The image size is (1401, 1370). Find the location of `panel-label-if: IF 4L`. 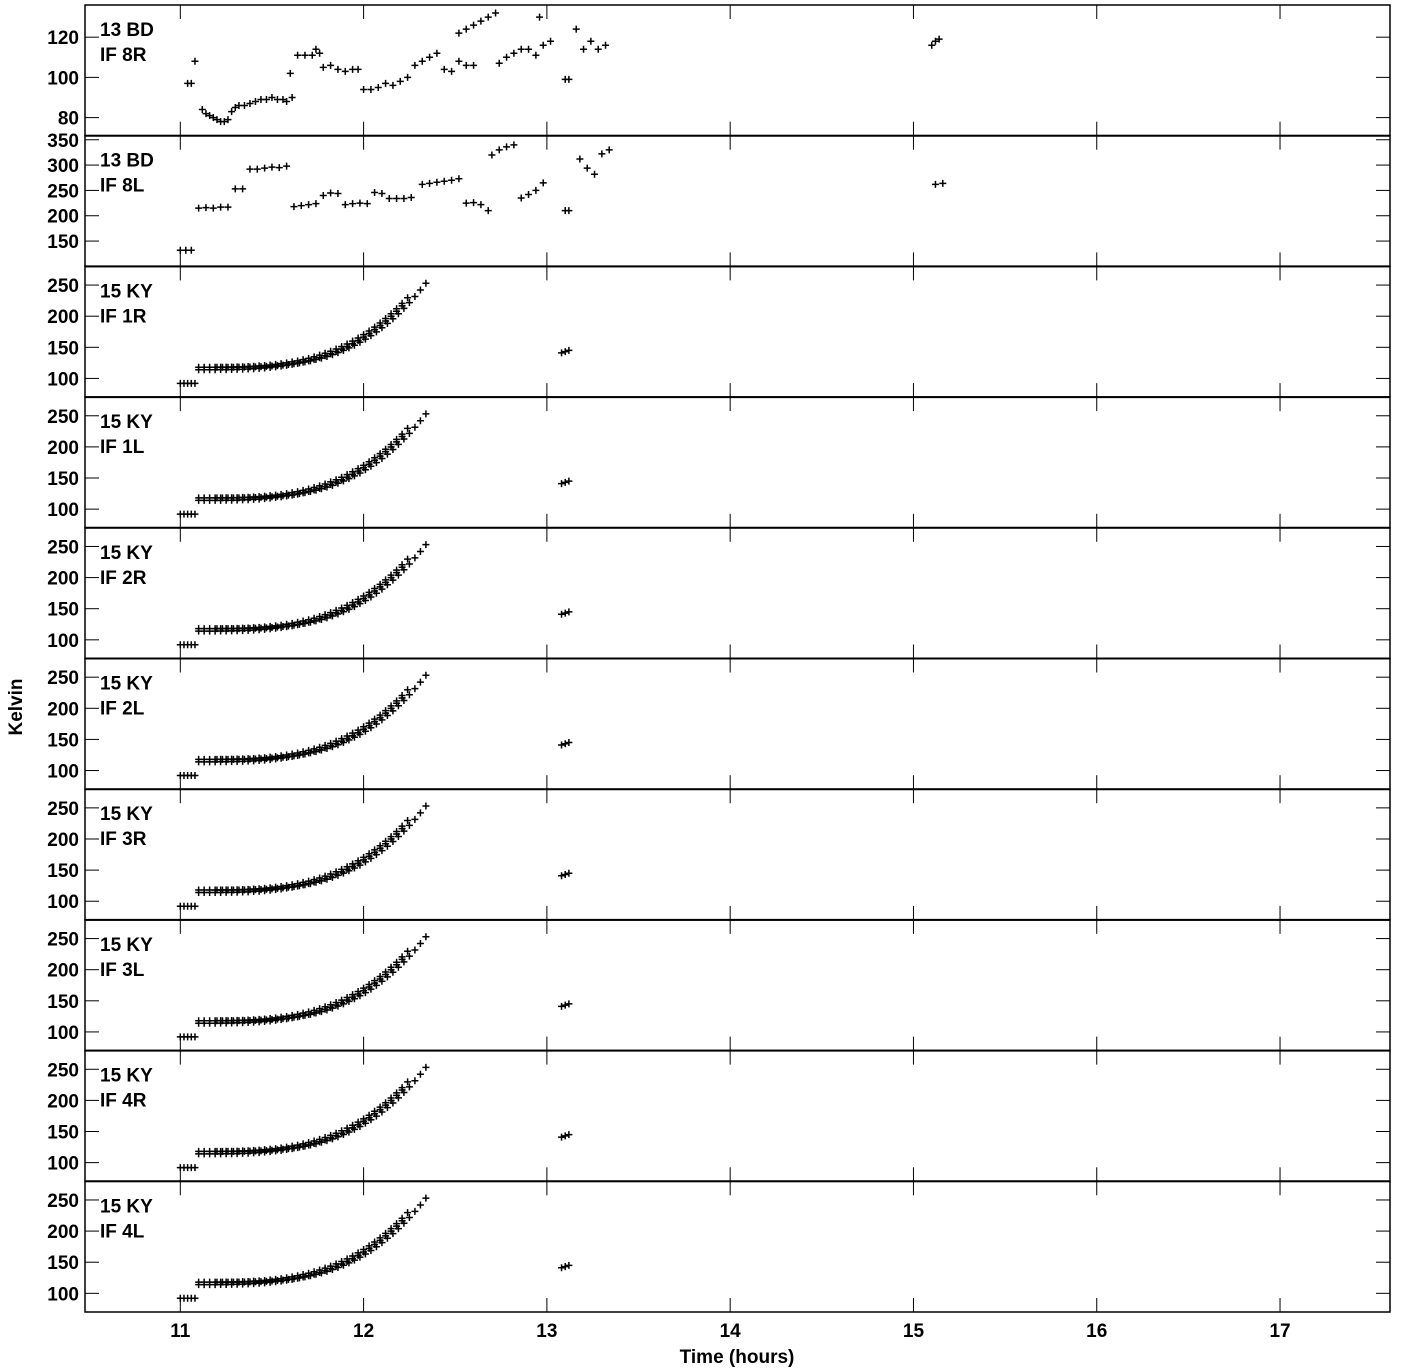

panel-label-if: IF 4L is located at coordinates (122, 1231).